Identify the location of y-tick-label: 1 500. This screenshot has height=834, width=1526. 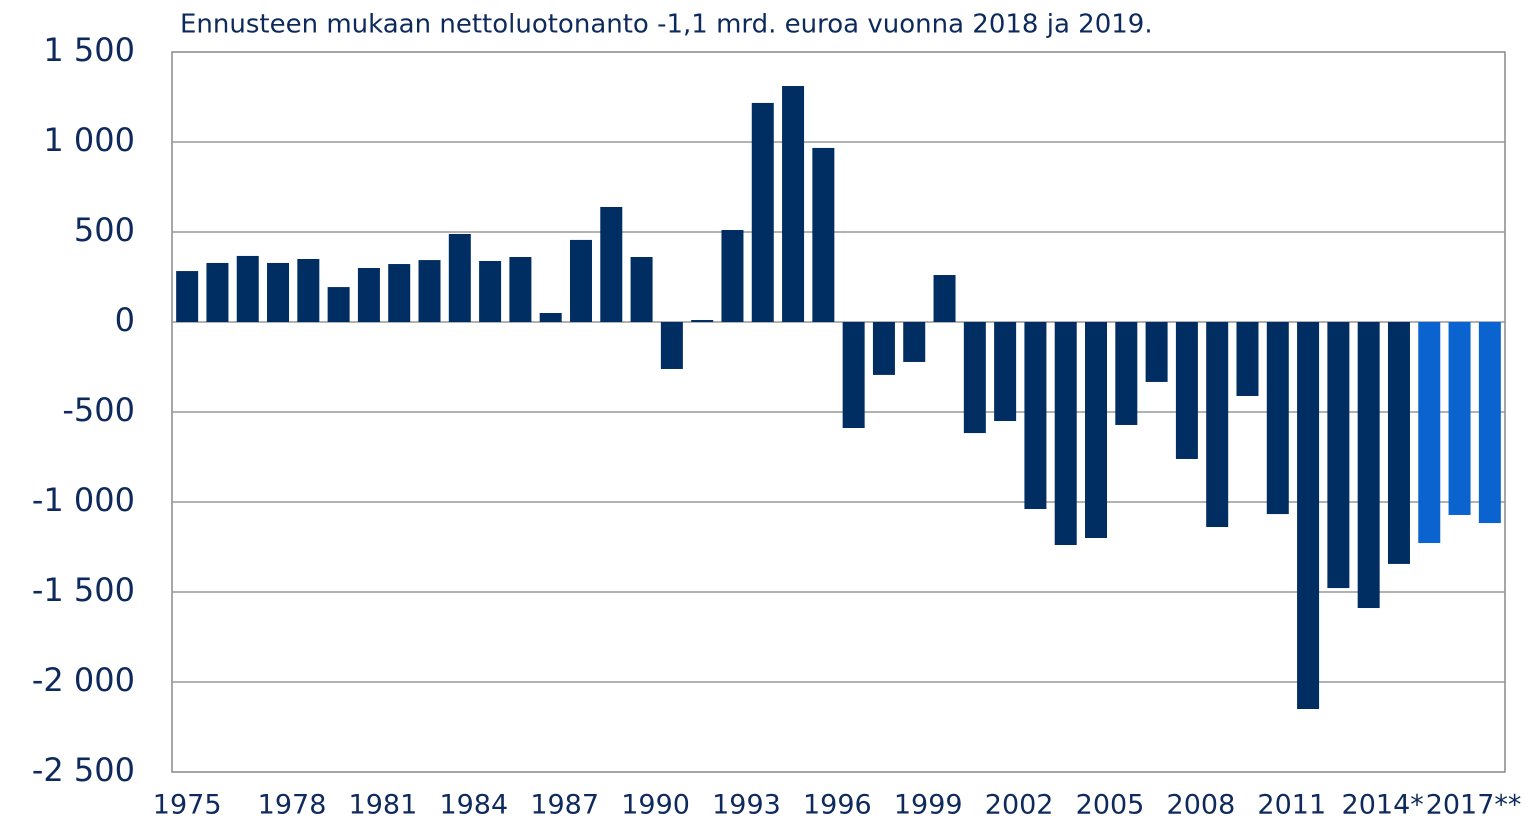
(89, 50).